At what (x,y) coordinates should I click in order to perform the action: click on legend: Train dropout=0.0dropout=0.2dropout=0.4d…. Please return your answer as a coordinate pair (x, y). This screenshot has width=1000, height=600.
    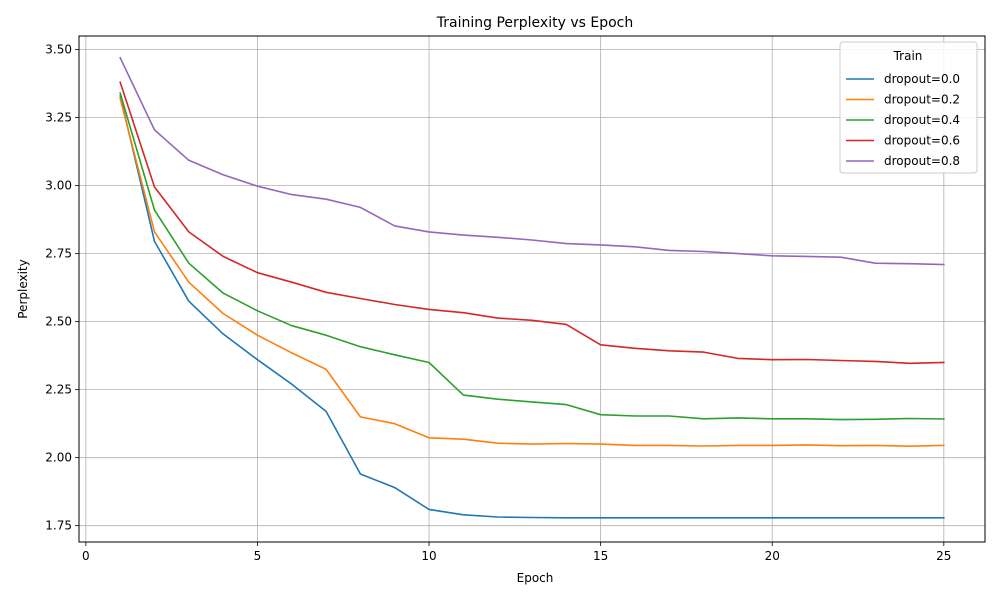
    Looking at the image, I should click on (908, 107).